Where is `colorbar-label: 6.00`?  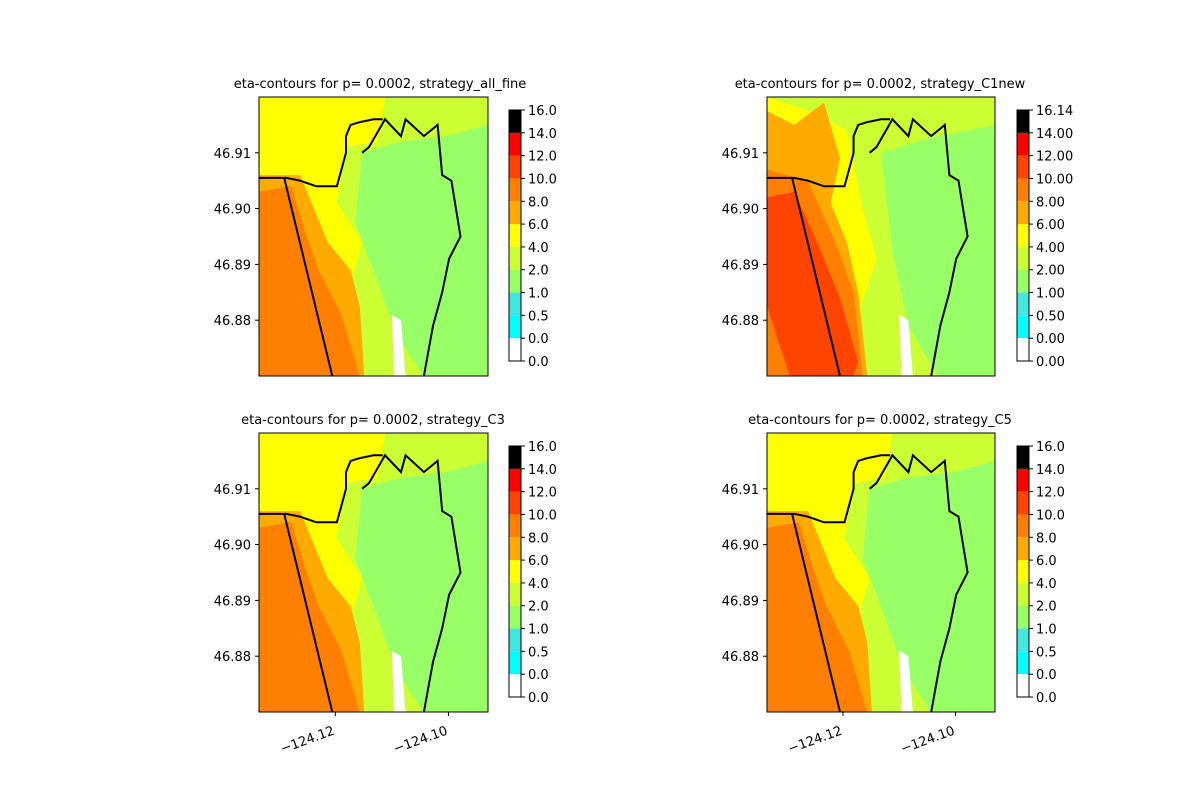
colorbar-label: 6.00 is located at coordinates (1050, 225).